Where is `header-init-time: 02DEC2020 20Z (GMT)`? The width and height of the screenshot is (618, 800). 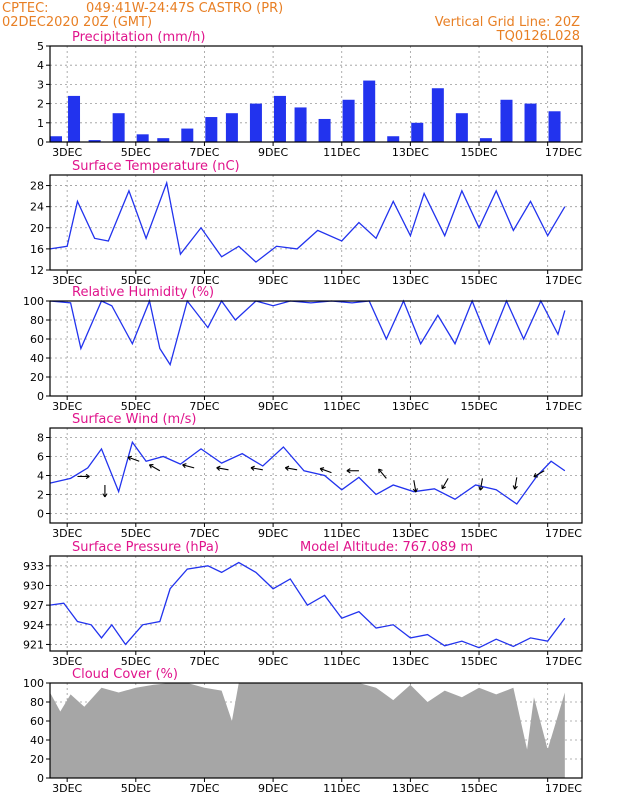 header-init-time: 02DEC2020 20Z (GMT) is located at coordinates (77, 22).